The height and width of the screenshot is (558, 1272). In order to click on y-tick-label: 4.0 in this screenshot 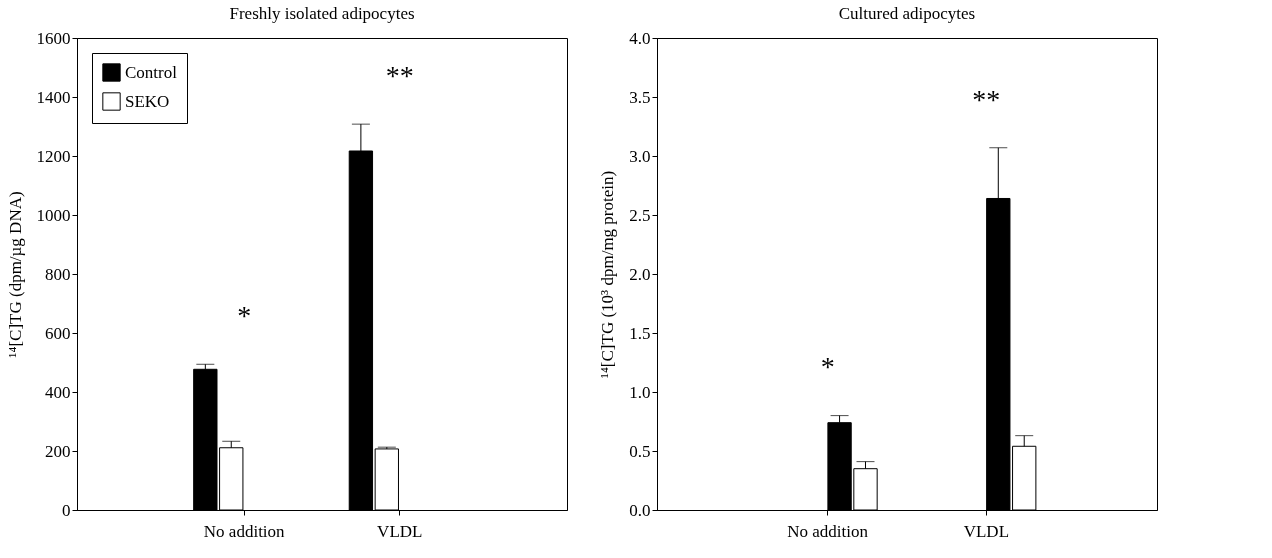, I will do `click(640, 38)`.